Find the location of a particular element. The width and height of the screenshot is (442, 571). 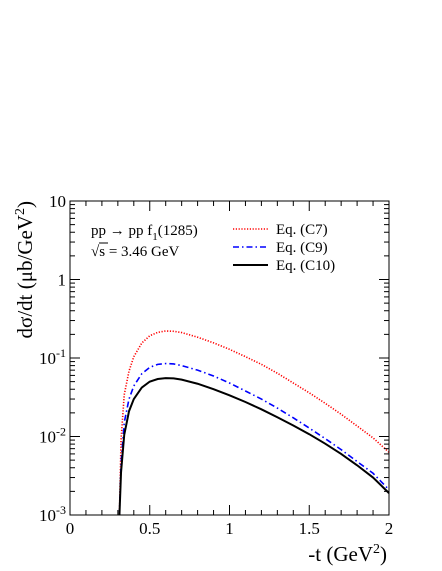

x-tick-label: 0.5 is located at coordinates (149, 528).